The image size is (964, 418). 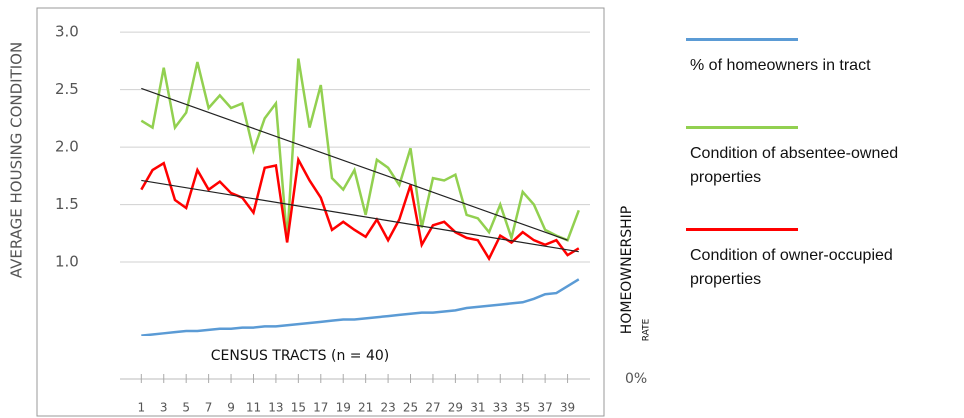 What do you see at coordinates (360, 216) in the screenshot?
I see `trend-line` at bounding box center [360, 216].